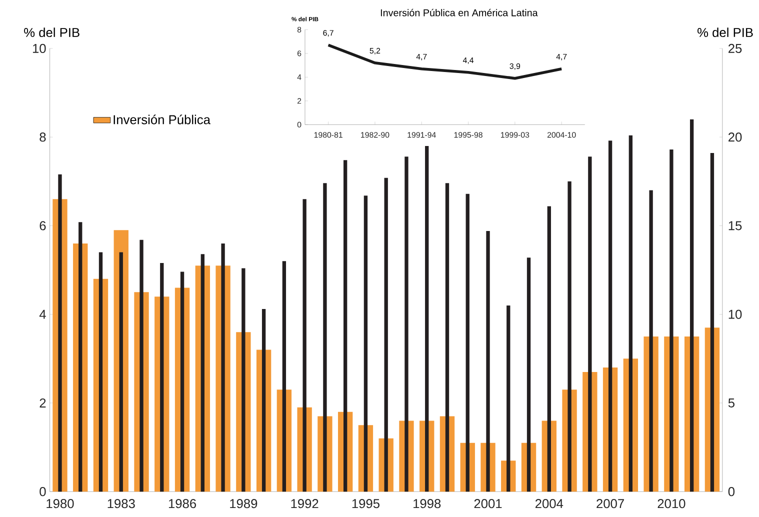  What do you see at coordinates (672, 503) in the screenshot?
I see `x-tick-label: 2010` at bounding box center [672, 503].